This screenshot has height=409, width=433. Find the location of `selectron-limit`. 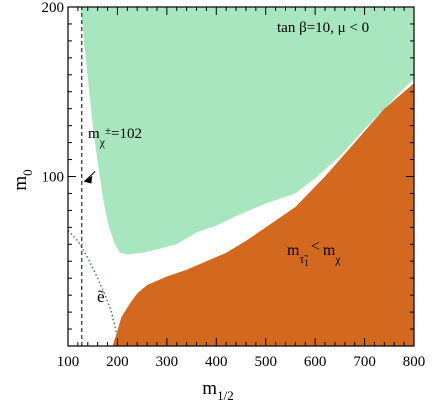

selectron-limit is located at coordinates (92, 281).